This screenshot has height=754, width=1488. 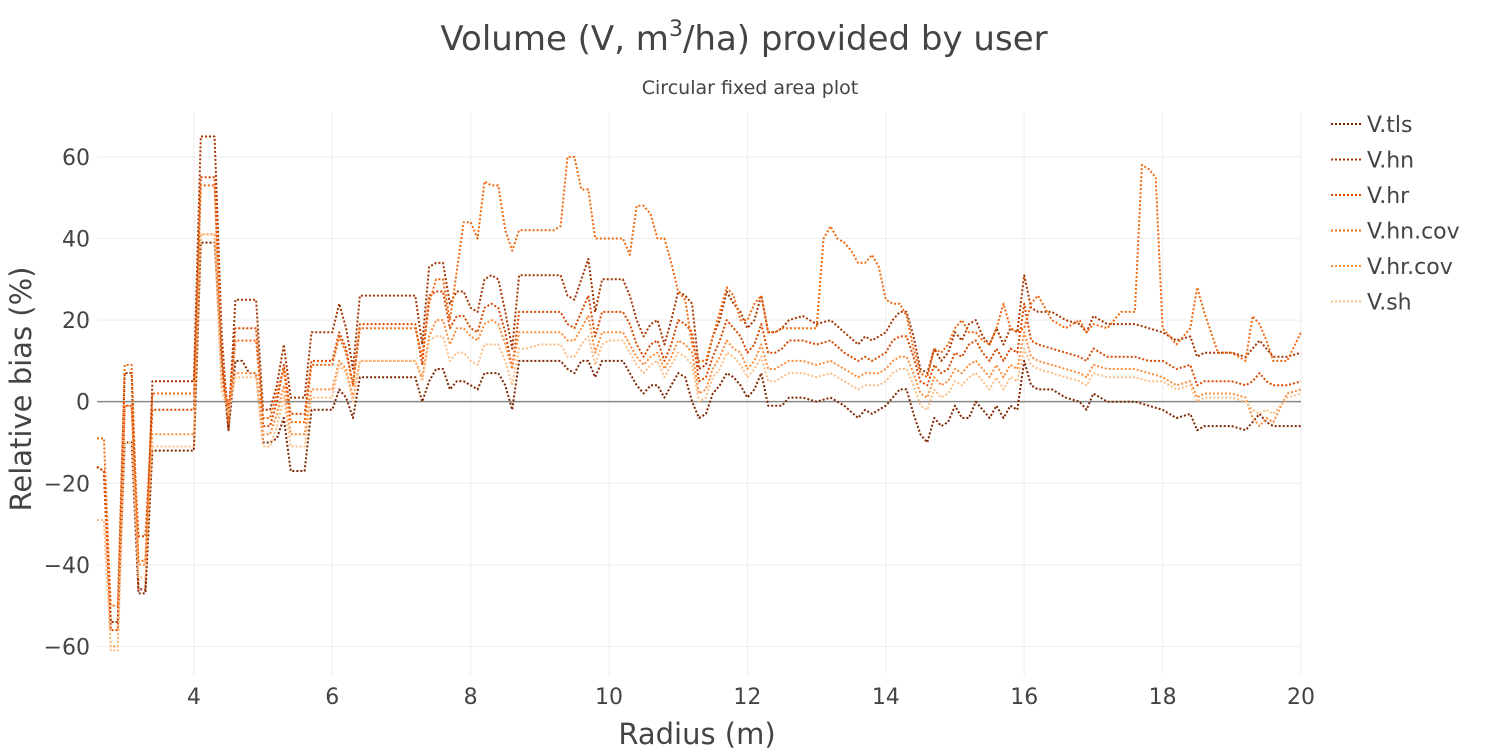 I want to click on x-axis-ticks: 4 6 8 10 12 14 16 18 20, so click(x=751, y=697).